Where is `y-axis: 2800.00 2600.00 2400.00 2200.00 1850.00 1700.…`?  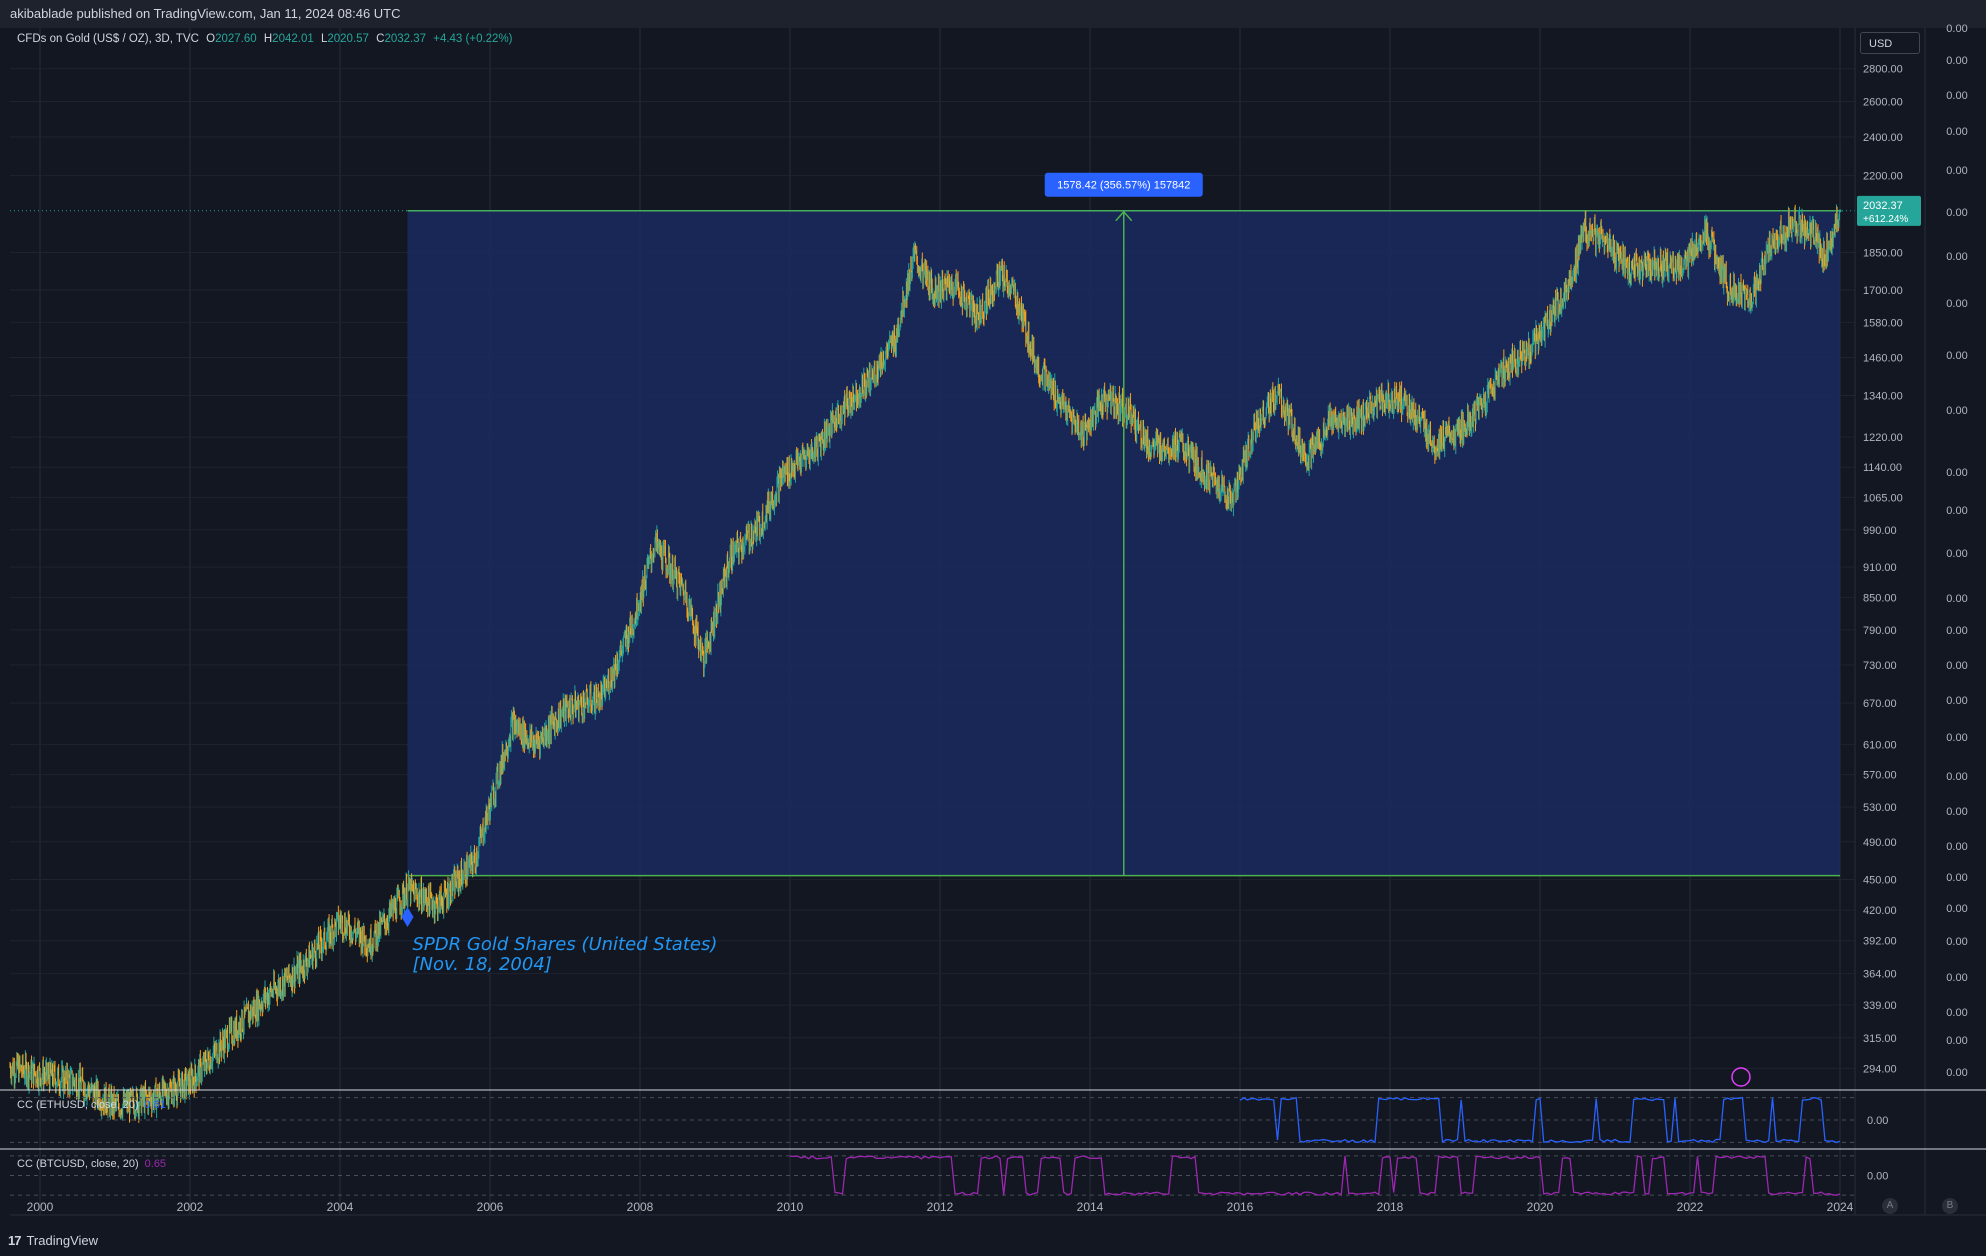
y-axis: 2800.00 2600.00 2400.00 2200.00 1850.00 1700.… is located at coordinates (1887, 621).